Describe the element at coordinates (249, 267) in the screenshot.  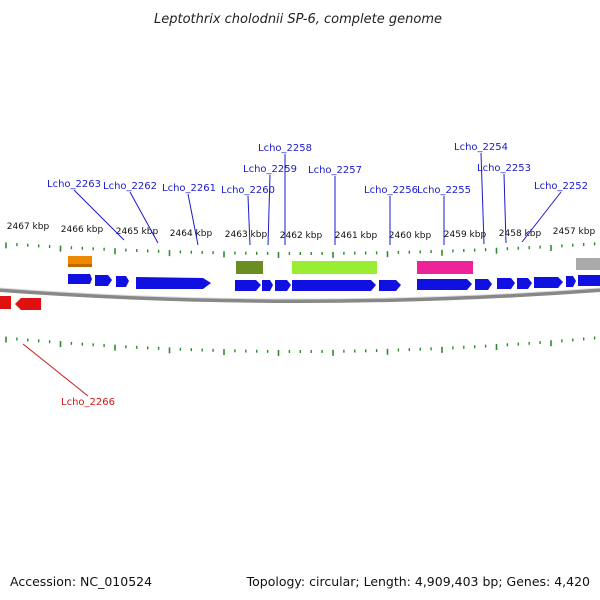
I see `feature-olive` at that location.